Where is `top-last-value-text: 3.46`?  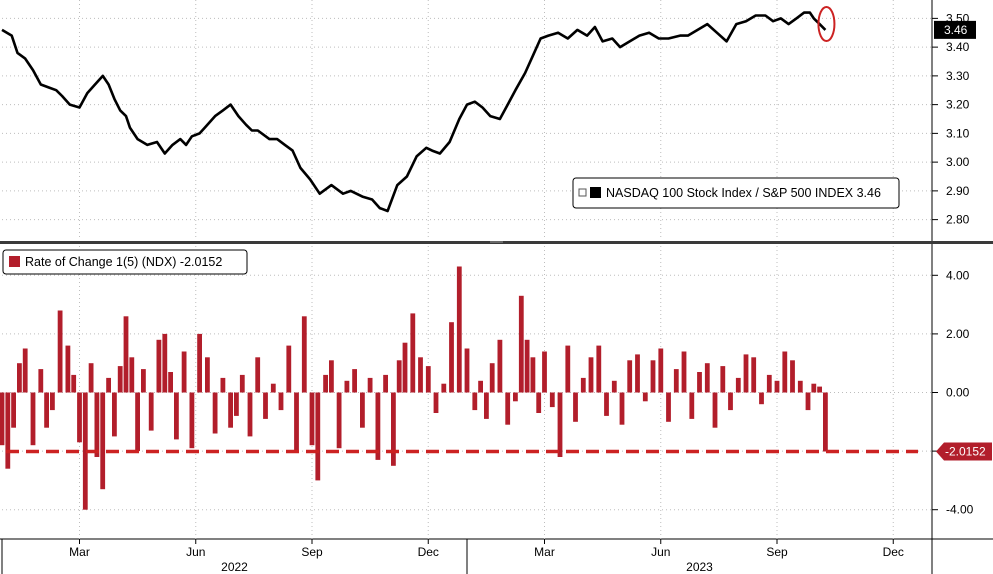 top-last-value-text: 3.46 is located at coordinates (956, 30).